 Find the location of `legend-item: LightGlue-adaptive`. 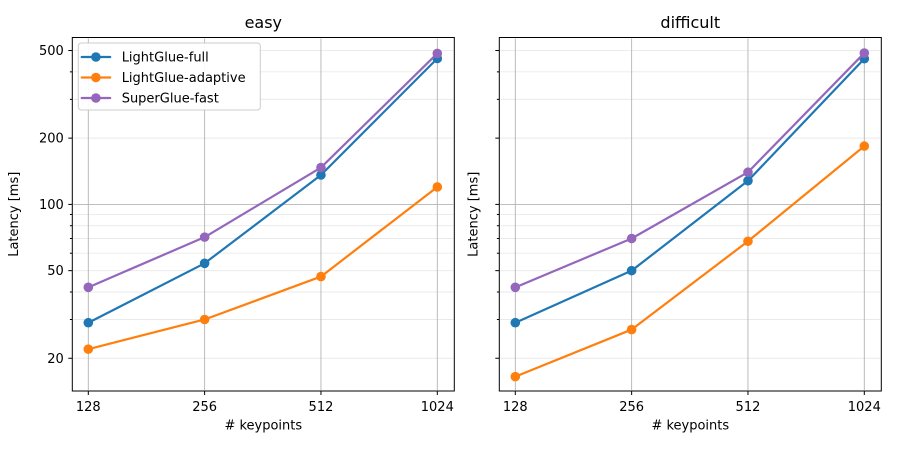

legend-item: LightGlue-adaptive is located at coordinates (163, 78).